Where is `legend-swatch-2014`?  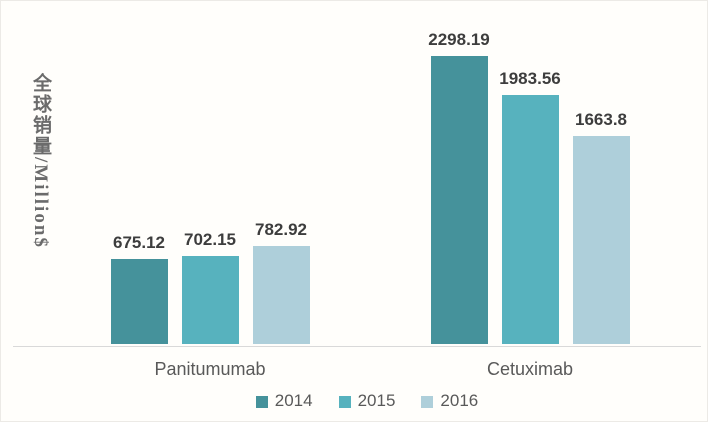 legend-swatch-2014 is located at coordinates (261, 401).